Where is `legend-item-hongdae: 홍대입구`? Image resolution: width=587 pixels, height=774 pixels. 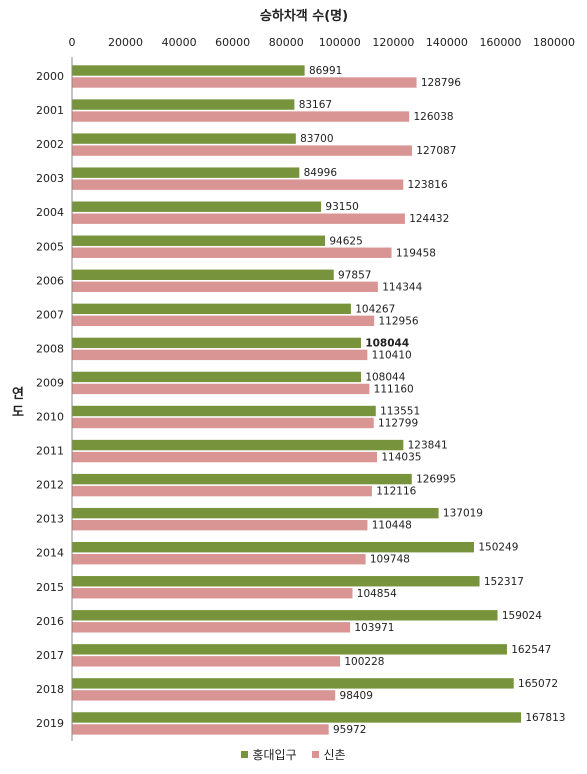
legend-item-hongdae: 홍대입구 is located at coordinates (269, 754).